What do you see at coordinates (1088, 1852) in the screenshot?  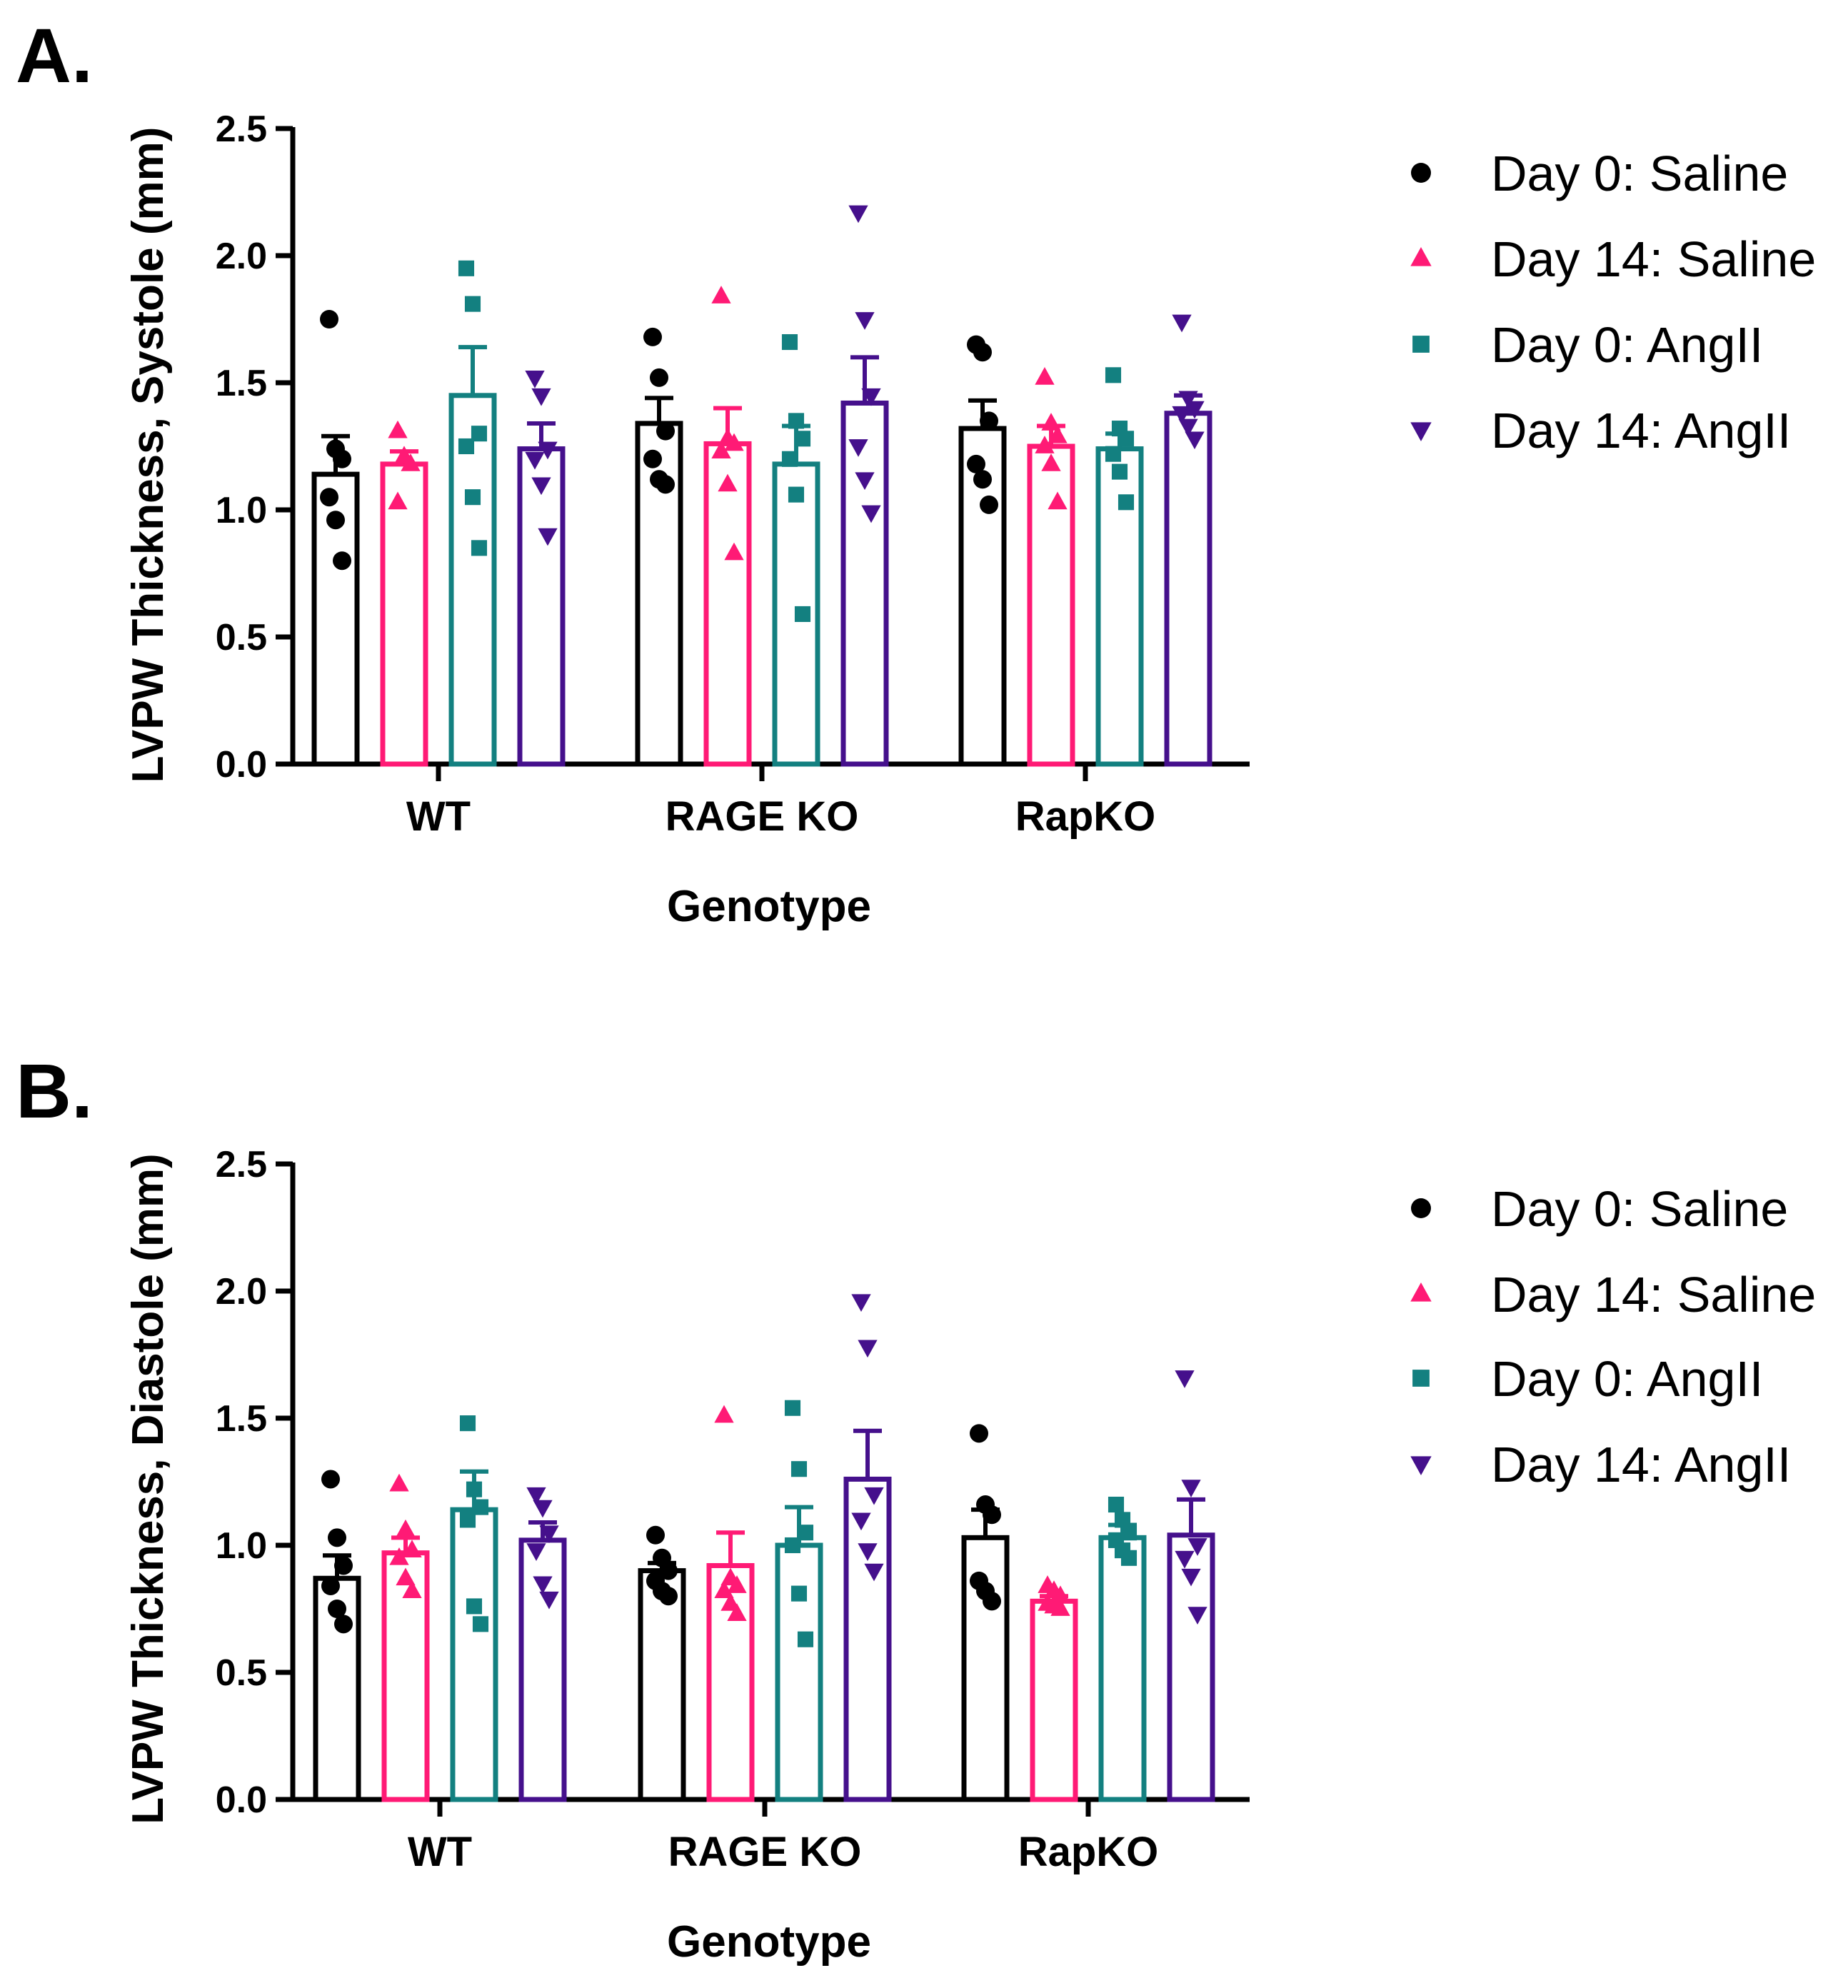 I see `panel-b-x-tick-label: RapKO` at bounding box center [1088, 1852].